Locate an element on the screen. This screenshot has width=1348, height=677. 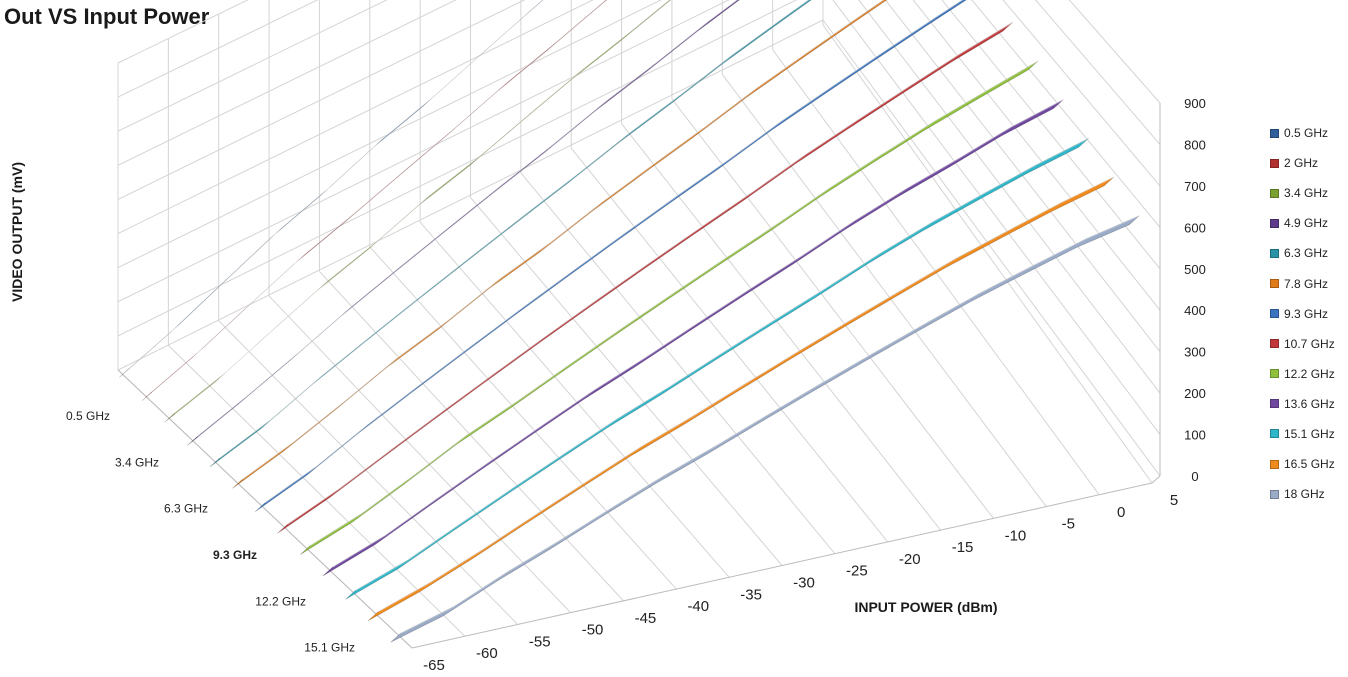
x-tick-label: -10 is located at coordinates (1016, 535).